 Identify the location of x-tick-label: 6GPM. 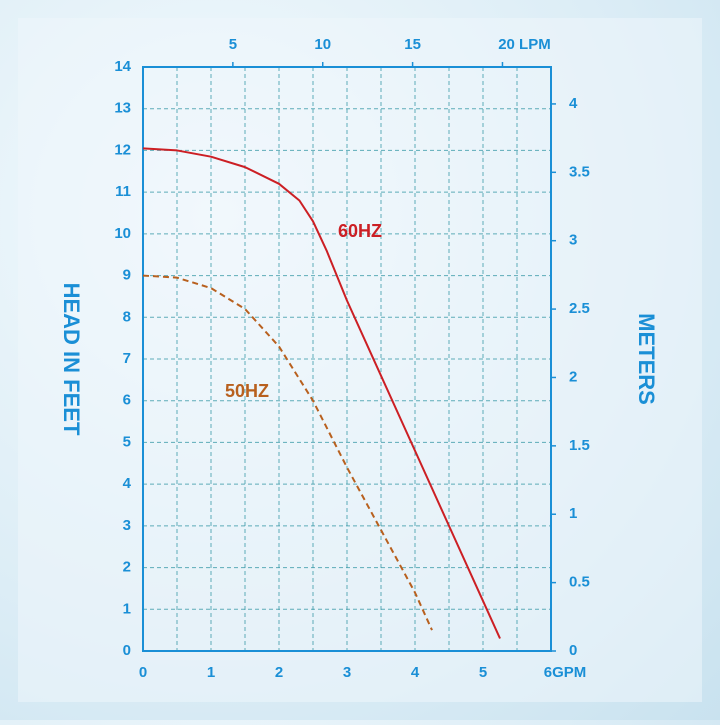
(565, 672).